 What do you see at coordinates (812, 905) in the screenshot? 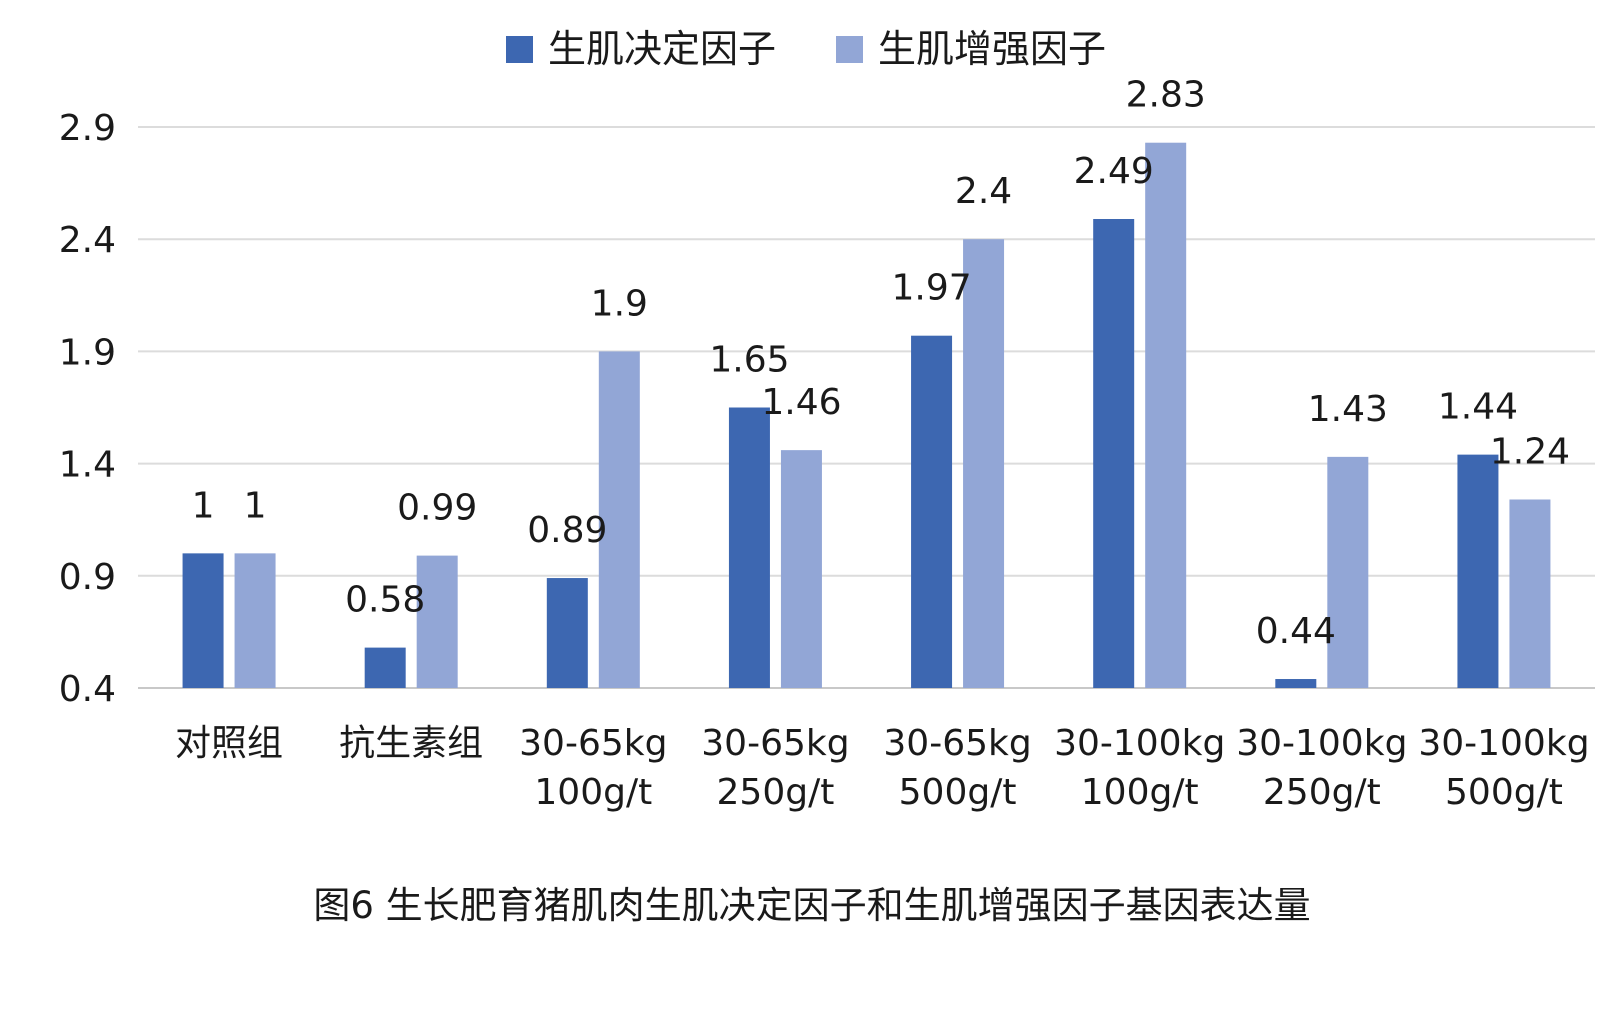
I see `figure-caption: 图6 生长肥育猪肌肉生肌决定因子和生肌增强因子基因表达量` at bounding box center [812, 905].